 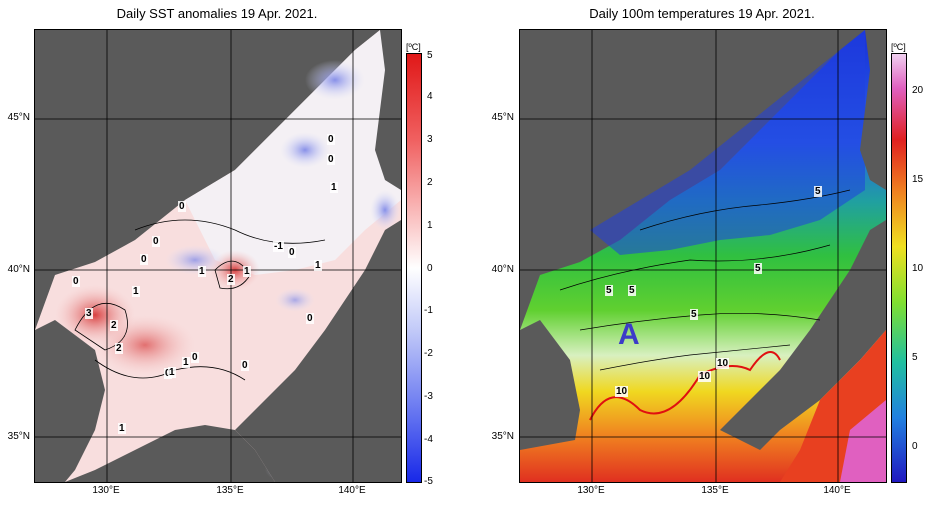 What do you see at coordinates (502, 269) in the screenshot?
I see `right-lat-label-40: 40°N` at bounding box center [502, 269].